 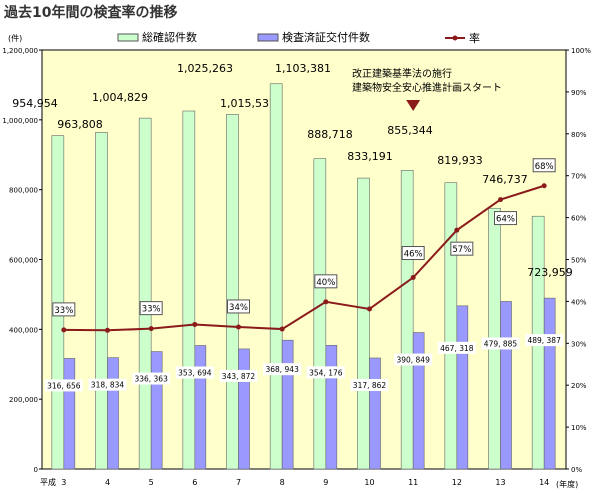 I want to click on y2-tick-label: 70%, so click(x=579, y=177).